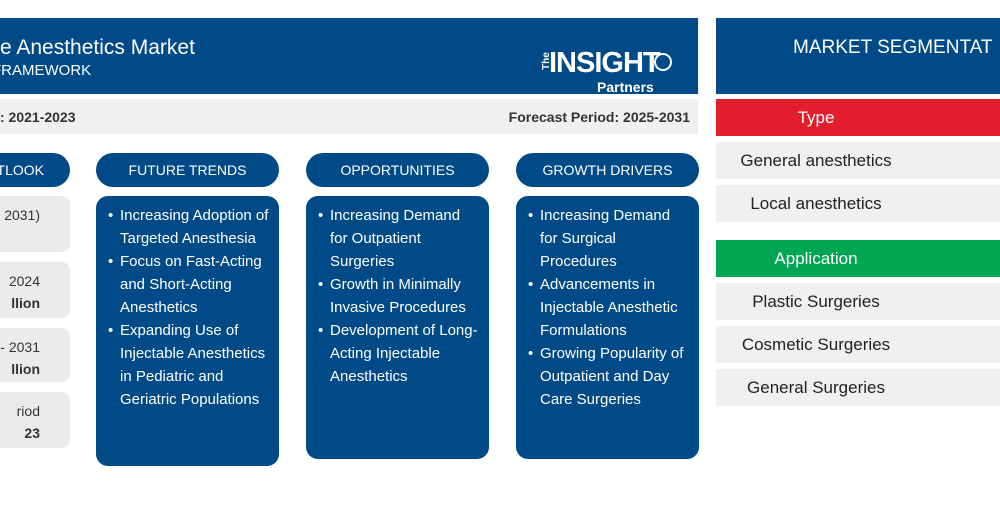  I want to click on column-label: FUTURE TRENDS, so click(187, 170).